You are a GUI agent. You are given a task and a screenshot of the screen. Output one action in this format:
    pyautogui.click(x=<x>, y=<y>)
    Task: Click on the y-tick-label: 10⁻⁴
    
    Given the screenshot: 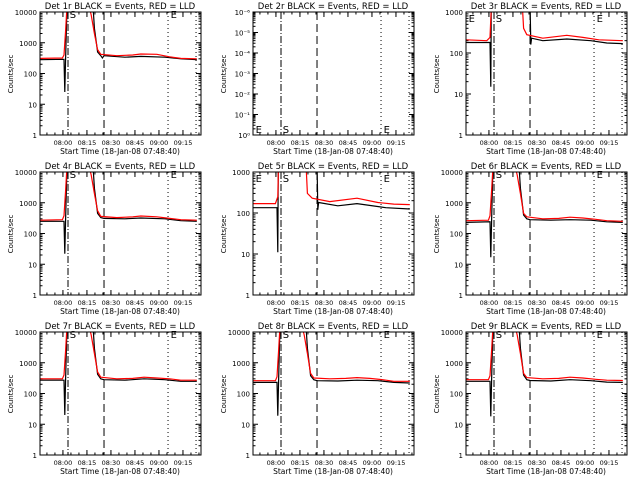 What is the action you would take?
    pyautogui.click(x=243, y=54)
    